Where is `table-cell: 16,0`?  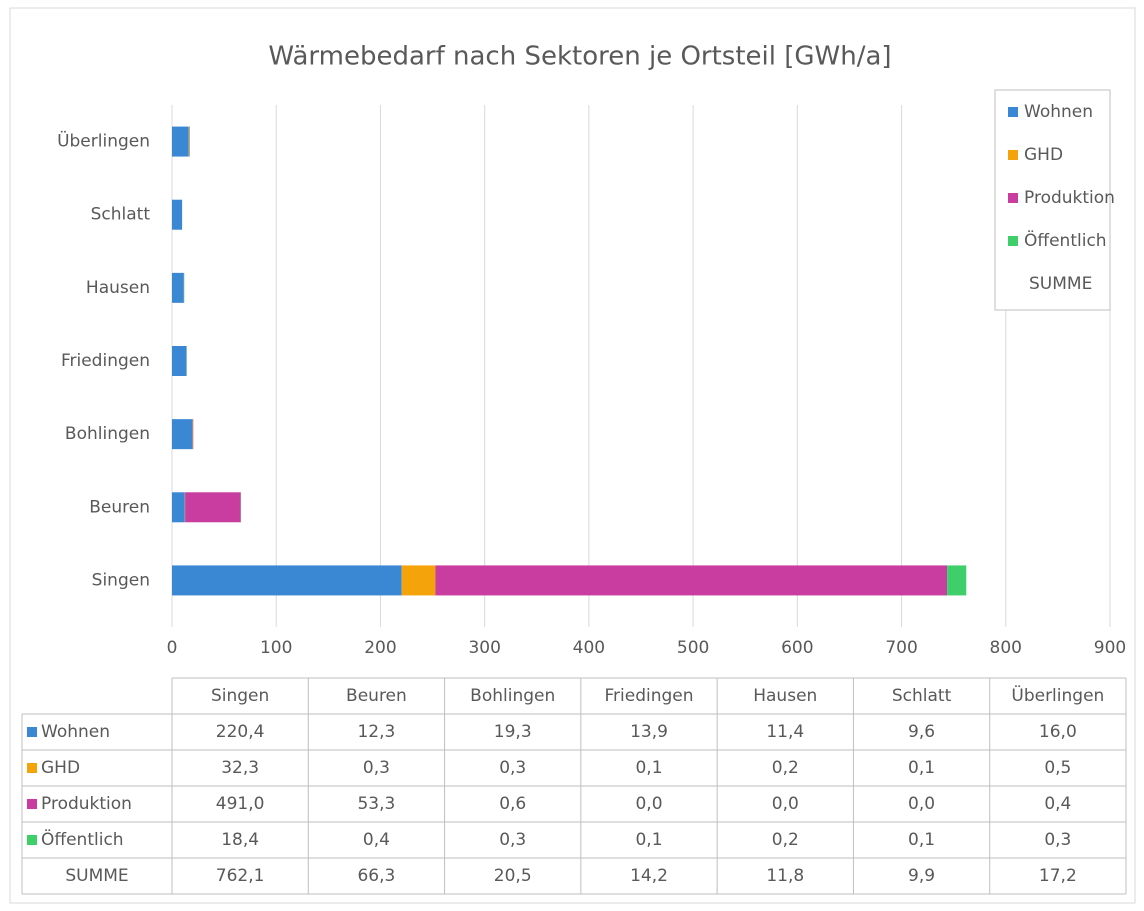 table-cell: 16,0 is located at coordinates (1058, 732).